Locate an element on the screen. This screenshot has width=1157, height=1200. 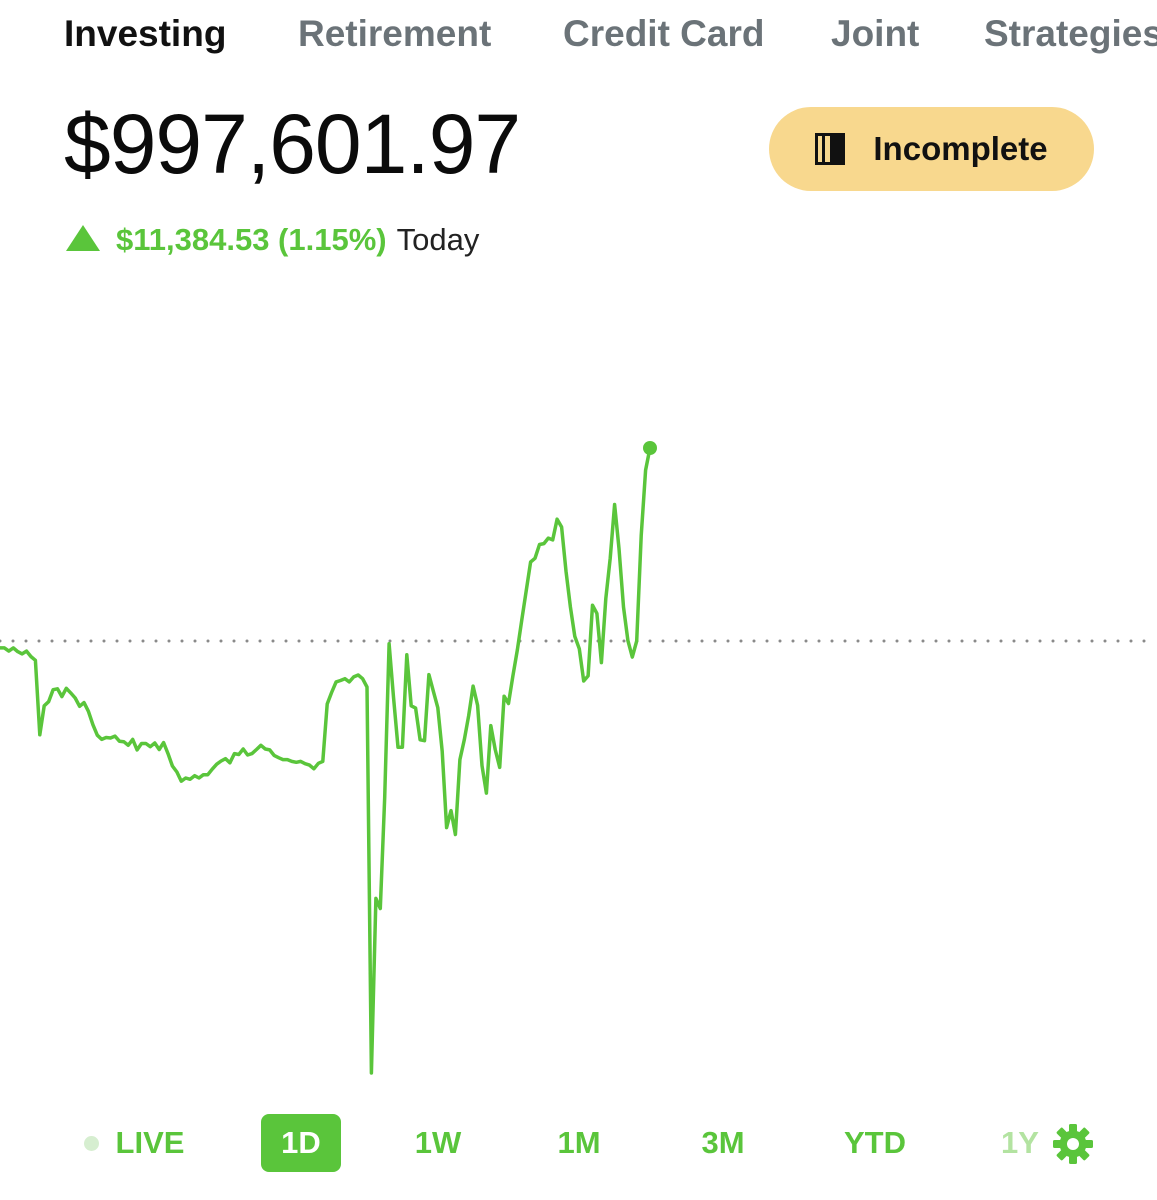
tab-investing: Investing is located at coordinates (145, 33).